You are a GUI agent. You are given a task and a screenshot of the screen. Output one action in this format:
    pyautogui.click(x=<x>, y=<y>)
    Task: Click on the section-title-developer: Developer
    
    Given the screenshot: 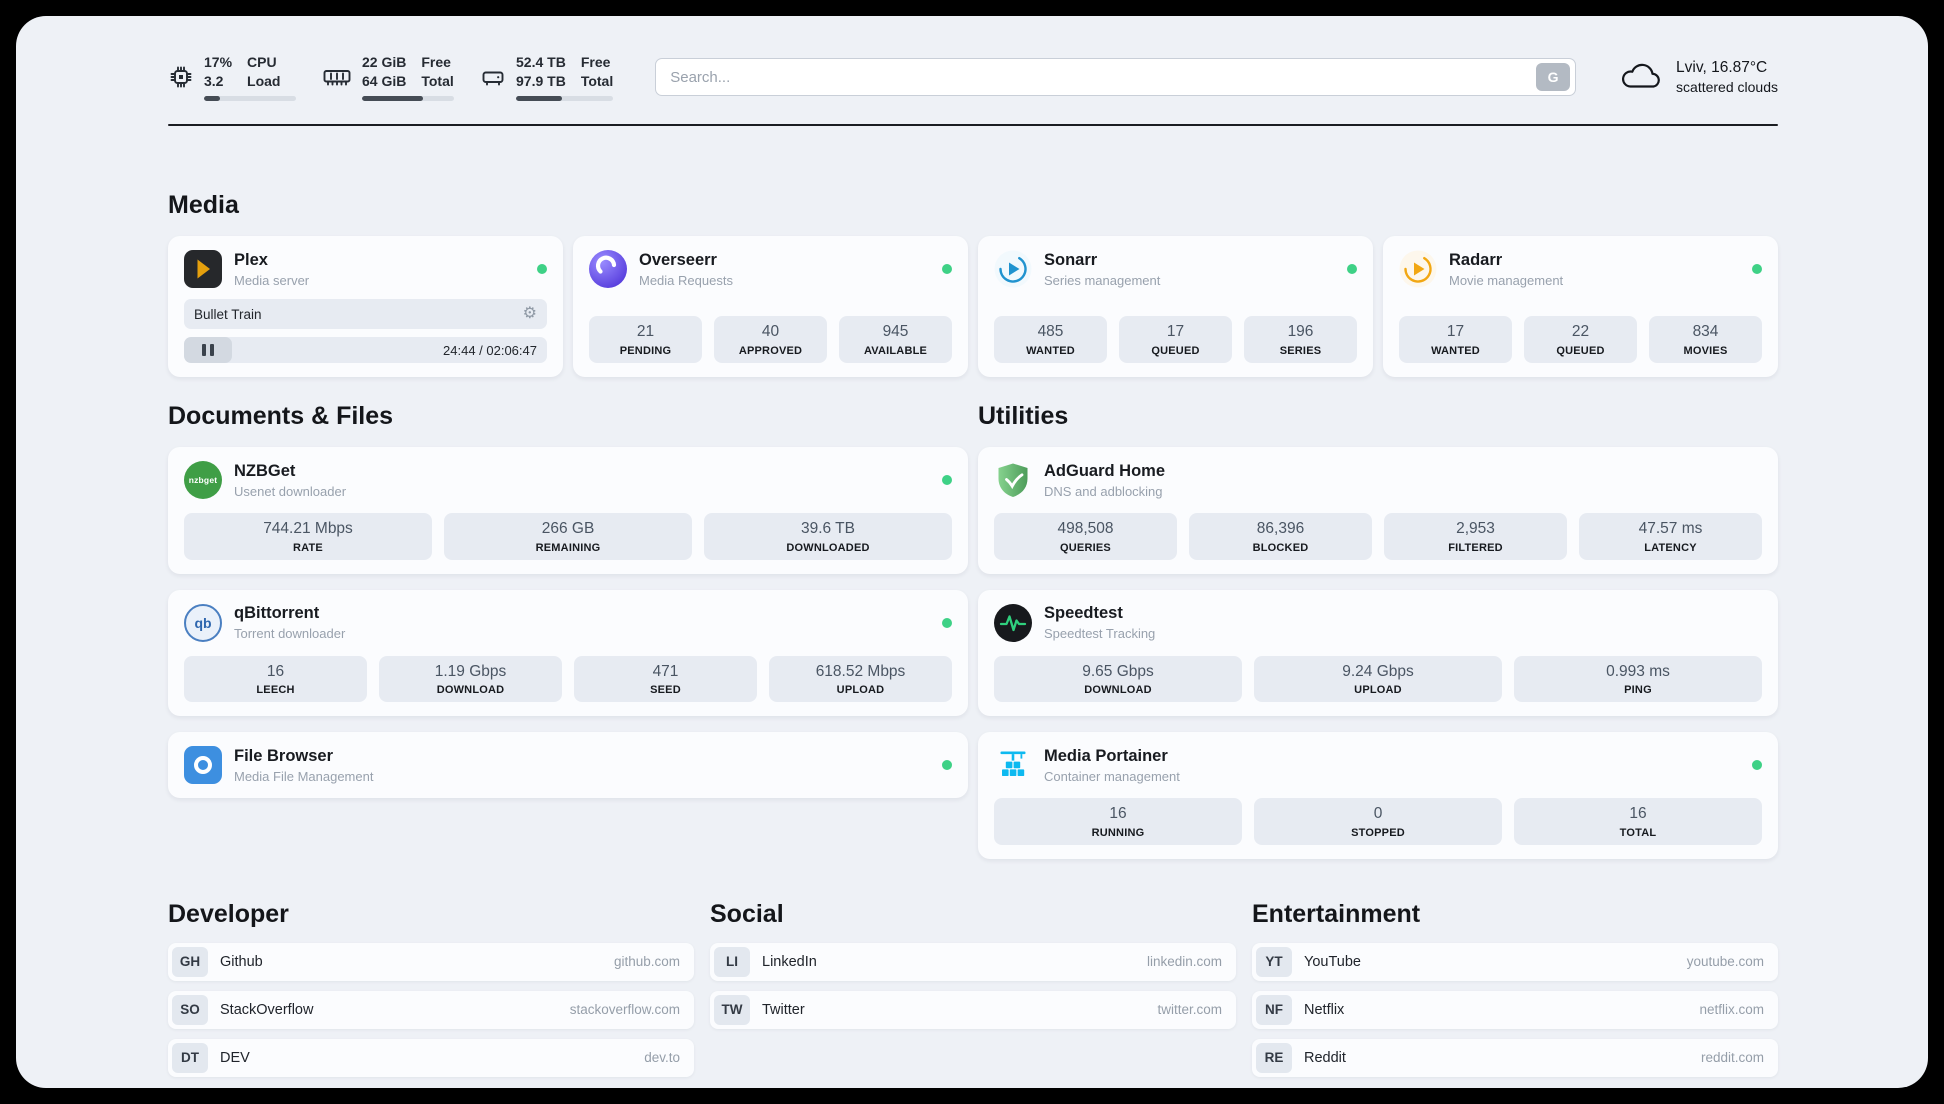 What is the action you would take?
    pyautogui.click(x=228, y=913)
    